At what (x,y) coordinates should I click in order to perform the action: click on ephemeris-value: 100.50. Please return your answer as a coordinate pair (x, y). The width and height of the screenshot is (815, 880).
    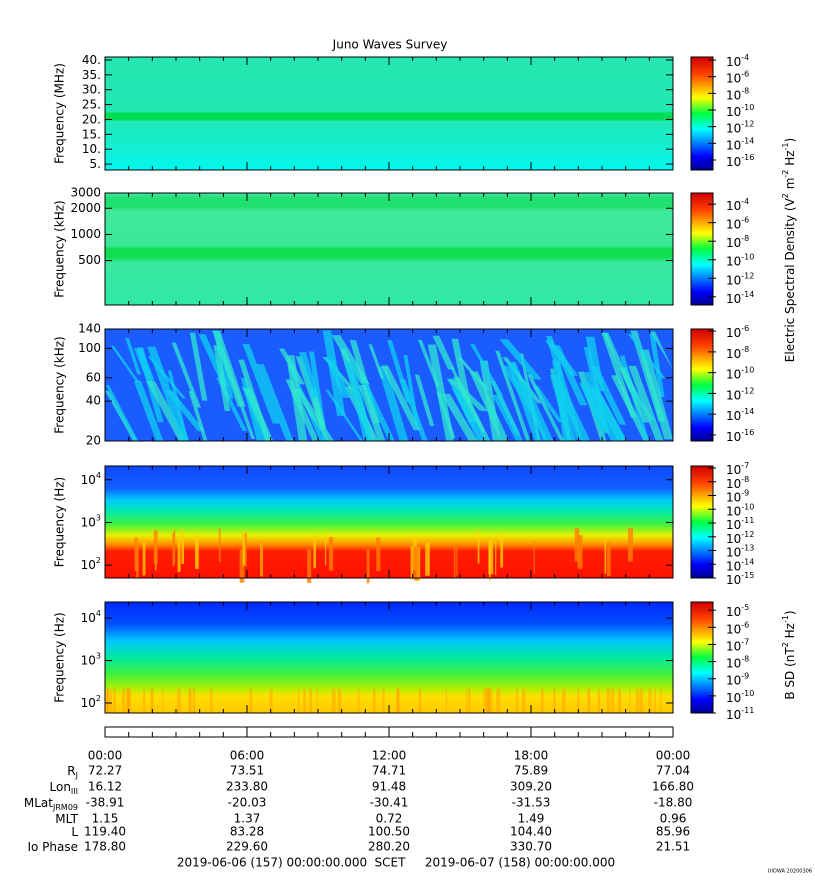
    Looking at the image, I should click on (389, 832).